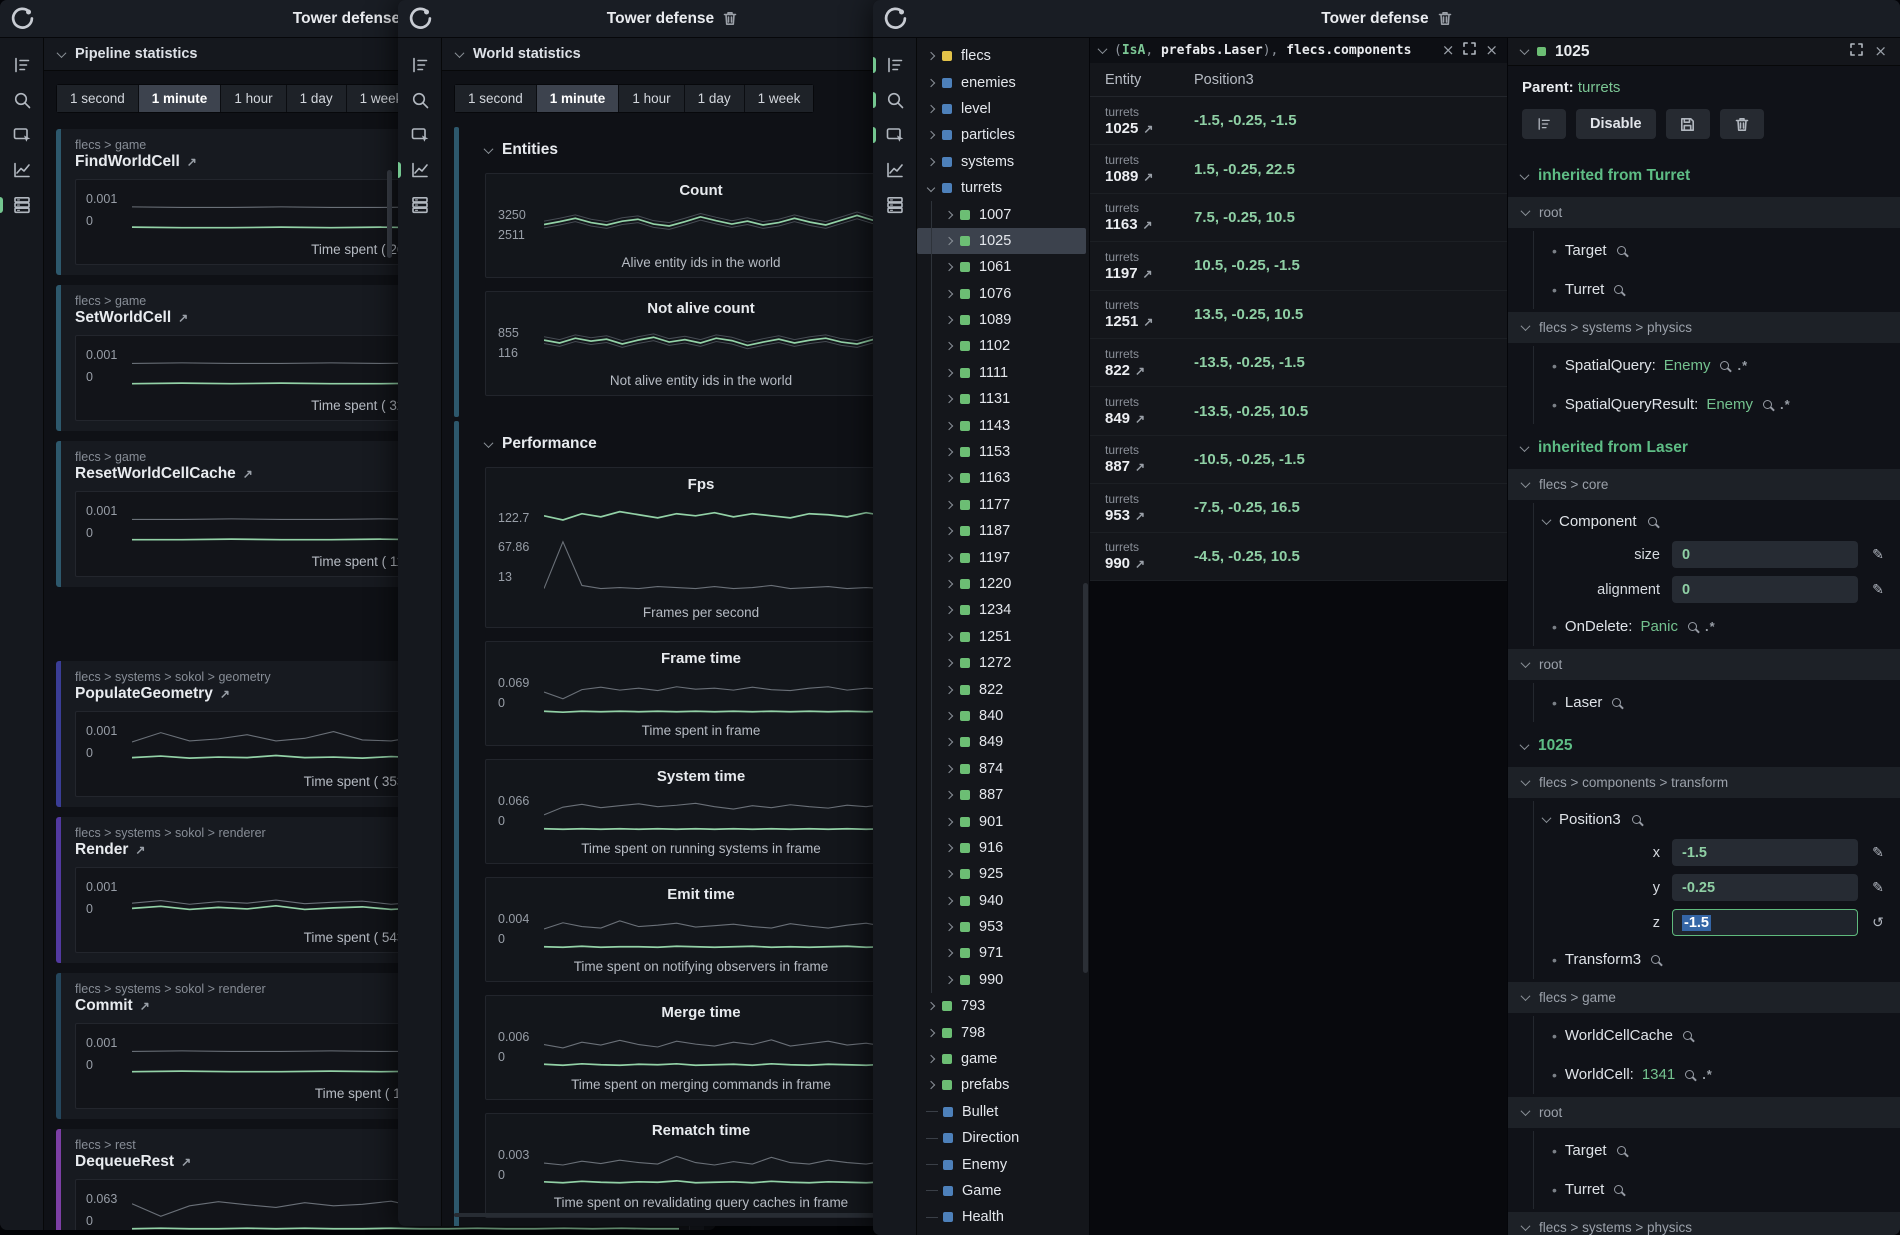 The image size is (1900, 1235). Describe the element at coordinates (1001, 980) in the screenshot. I see `tree-item: 990` at that location.